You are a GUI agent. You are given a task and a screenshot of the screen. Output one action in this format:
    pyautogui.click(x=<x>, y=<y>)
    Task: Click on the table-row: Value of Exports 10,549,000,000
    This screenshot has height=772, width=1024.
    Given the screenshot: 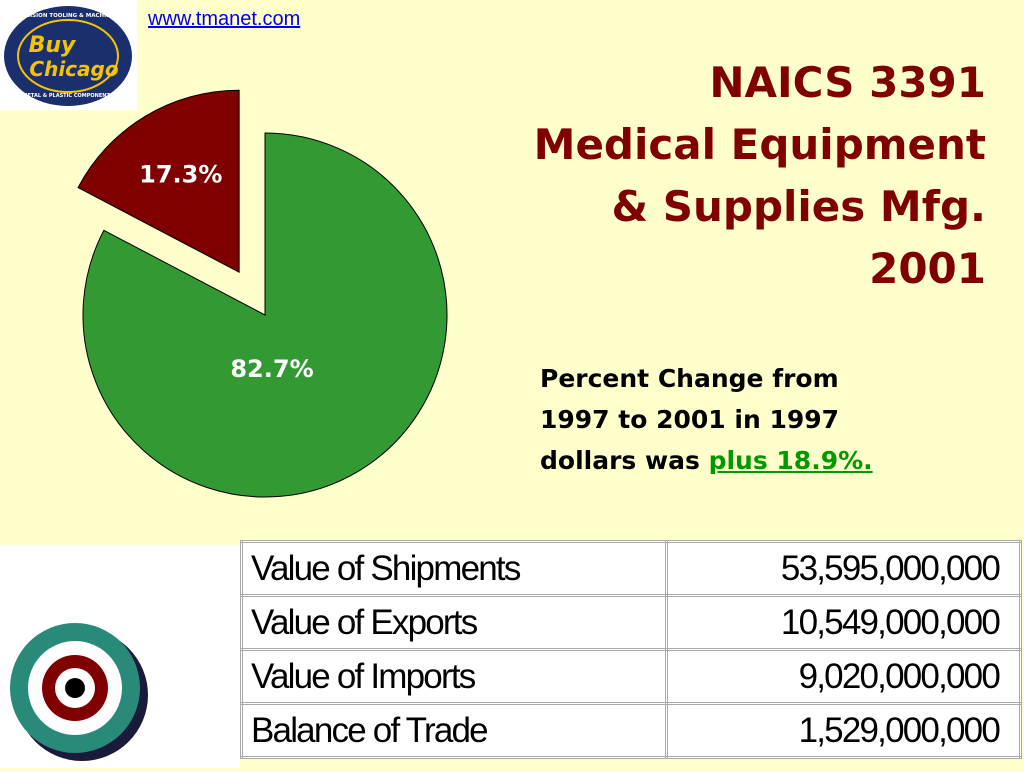 What is the action you would take?
    pyautogui.click(x=630, y=622)
    